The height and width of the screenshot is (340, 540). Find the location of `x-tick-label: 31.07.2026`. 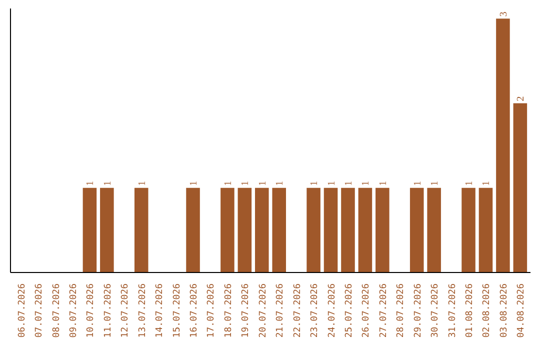

x-tick-label: 31.07.2026 is located at coordinates (453, 310).